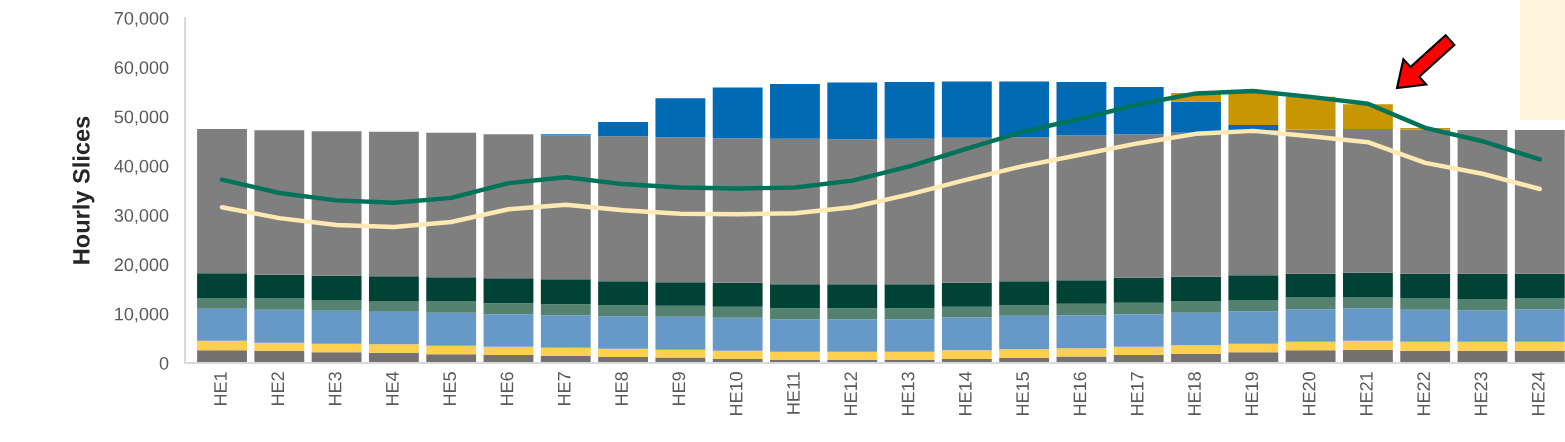 The width and height of the screenshot is (1565, 442). I want to click on x-tick-label: HE11, so click(793, 393).